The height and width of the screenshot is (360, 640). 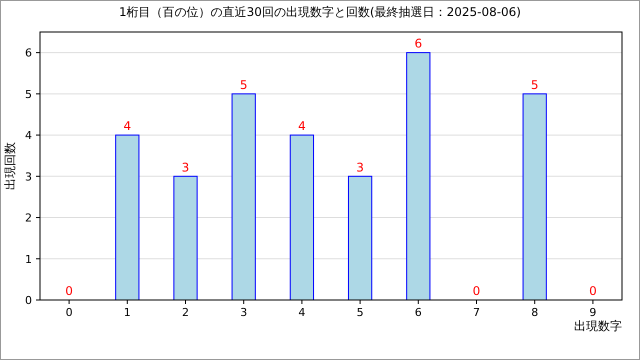 I want to click on x-tick-label: 7, so click(x=476, y=312).